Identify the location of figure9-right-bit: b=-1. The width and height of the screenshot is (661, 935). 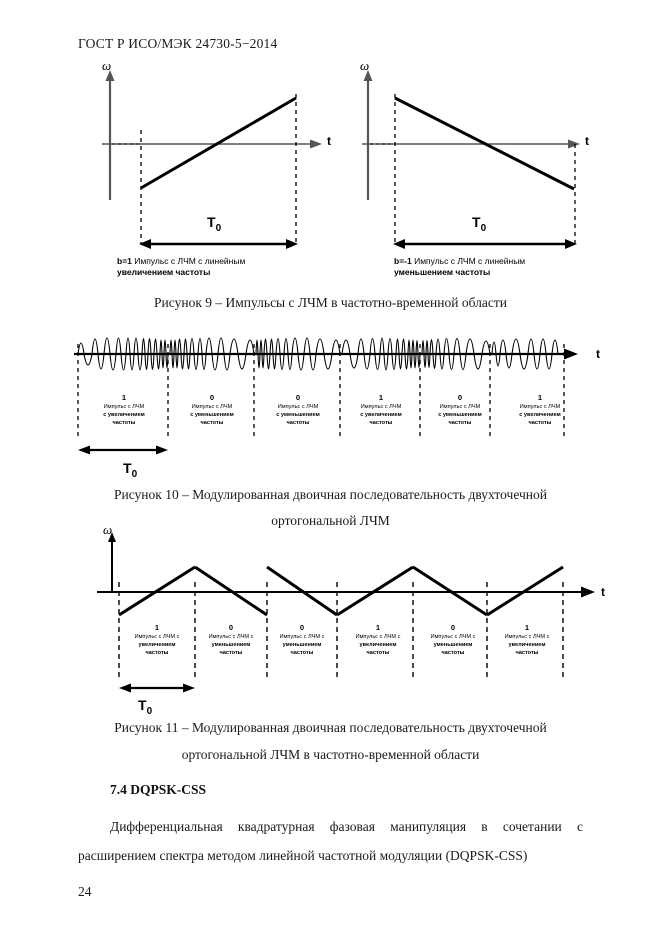
(403, 261).